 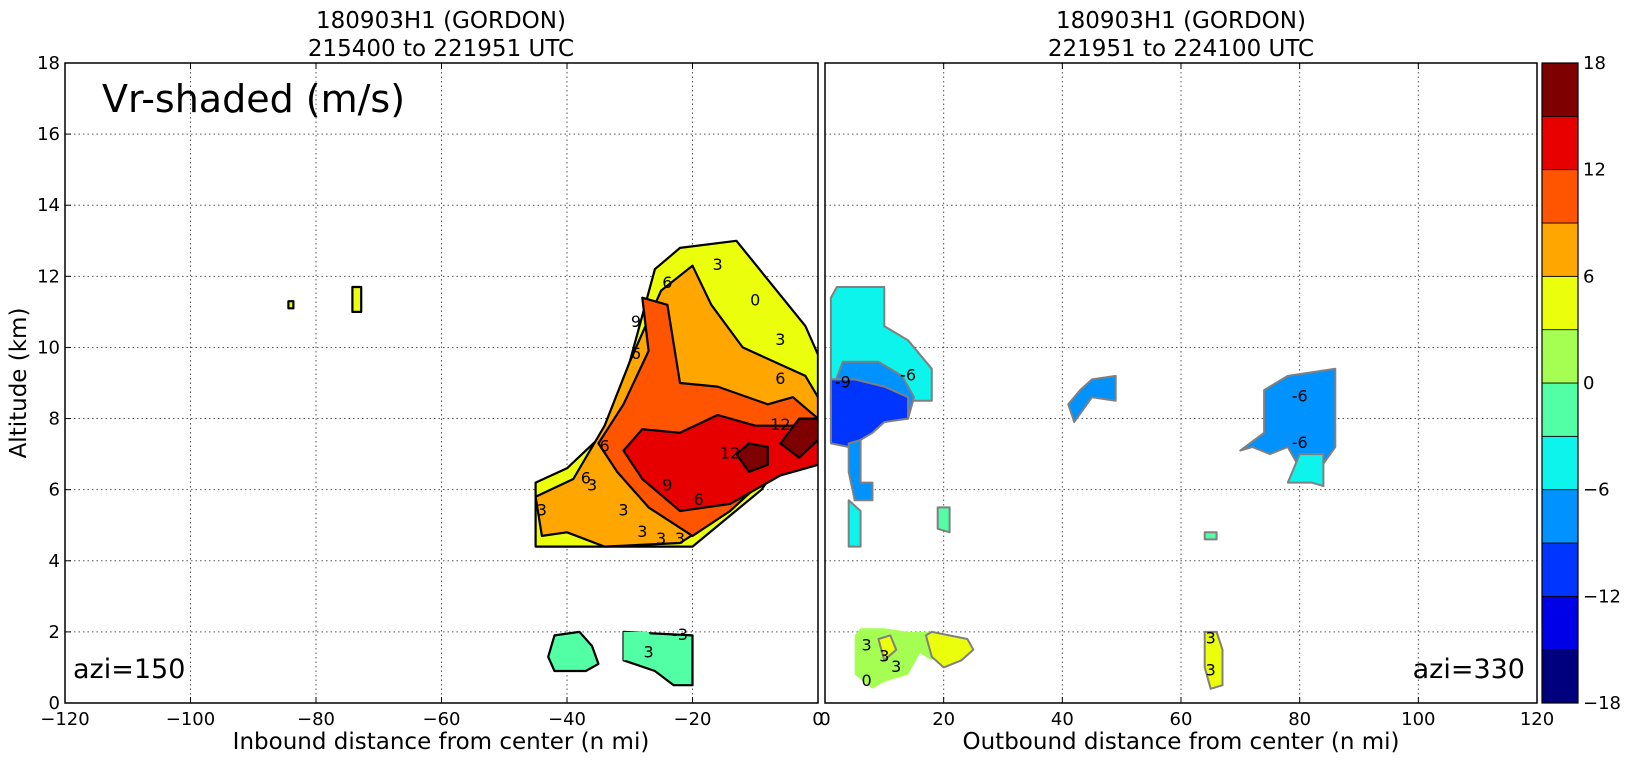 What do you see at coordinates (780, 424) in the screenshot?
I see `left-contour-label: 12` at bounding box center [780, 424].